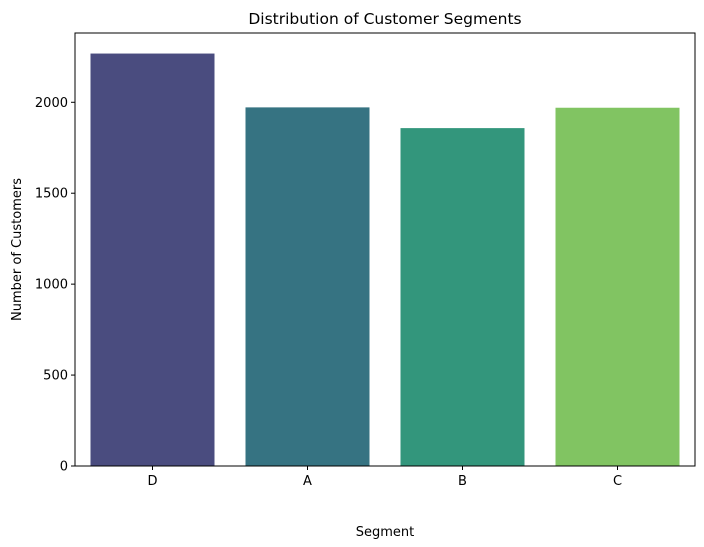  Describe the element at coordinates (51, 103) in the screenshot. I see `y-tick-label: 2000` at that location.